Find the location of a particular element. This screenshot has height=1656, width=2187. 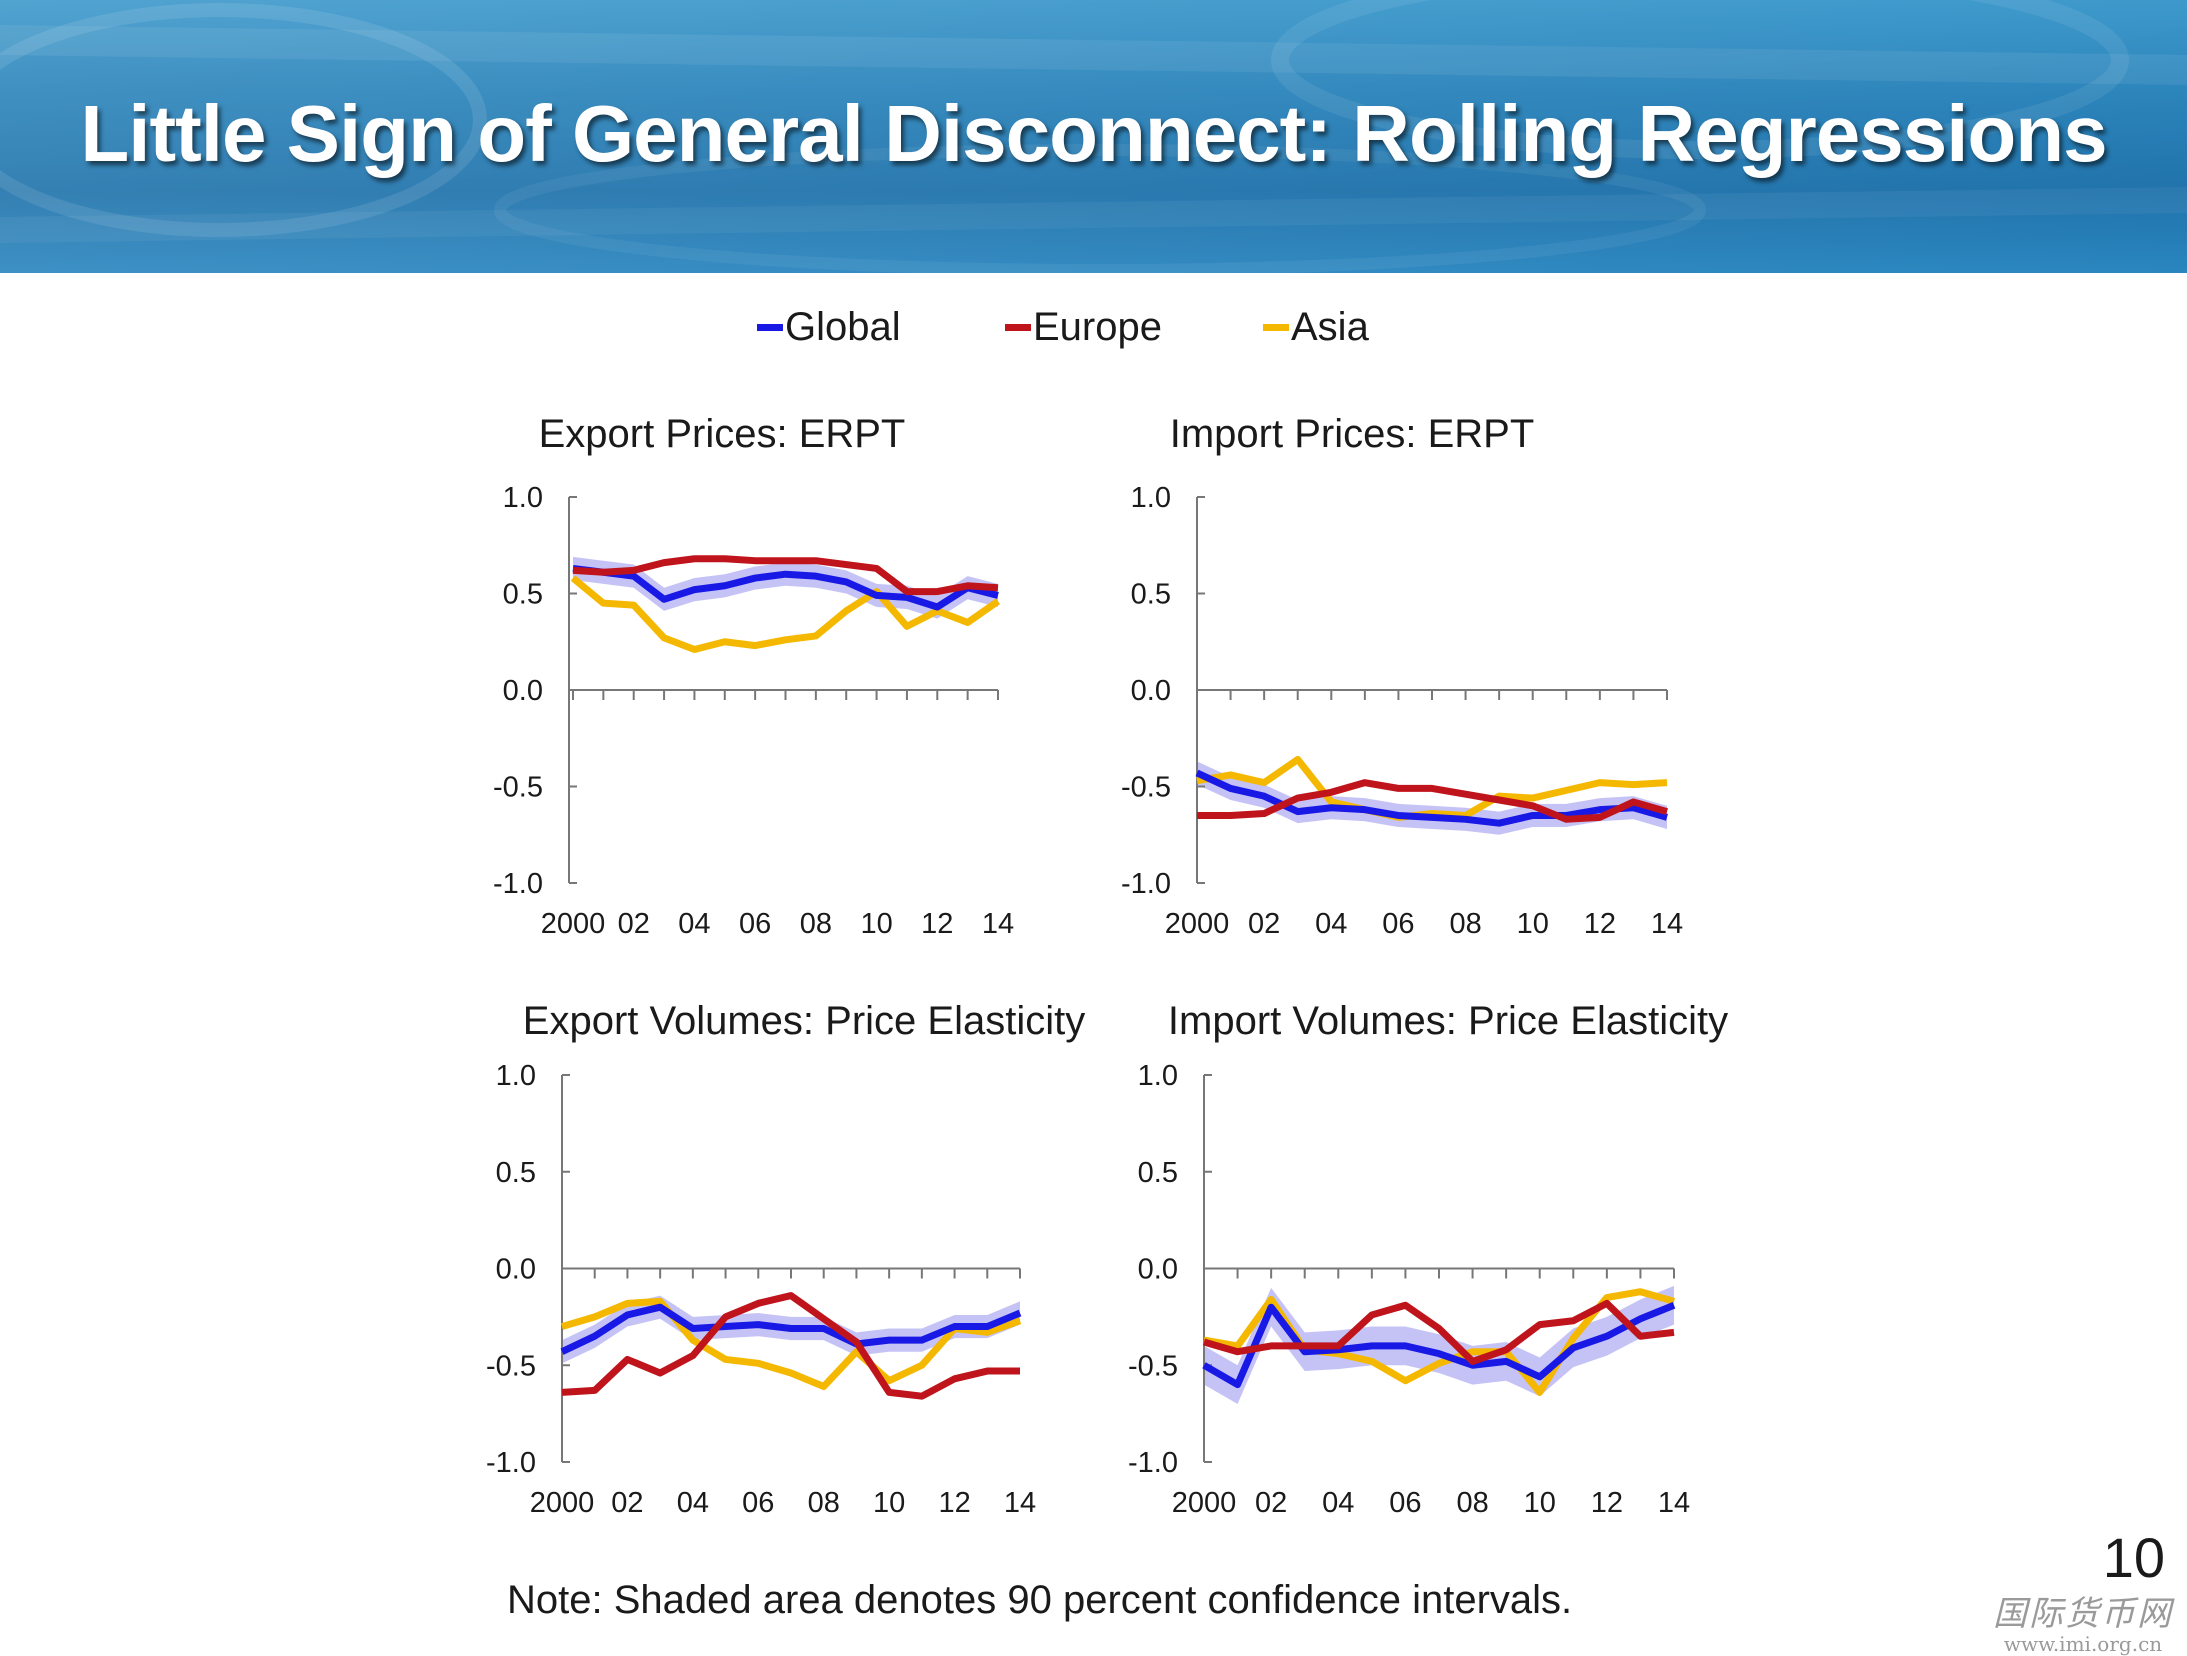

import-prices-x-tick-label: 04 is located at coordinates (1331, 924).